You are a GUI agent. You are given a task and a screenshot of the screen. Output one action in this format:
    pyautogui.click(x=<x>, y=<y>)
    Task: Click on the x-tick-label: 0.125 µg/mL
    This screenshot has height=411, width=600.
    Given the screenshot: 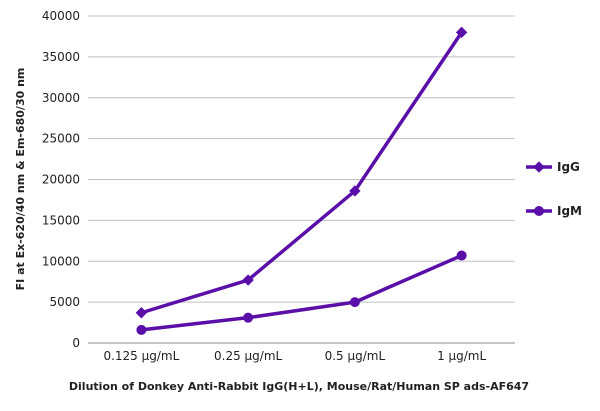 What is the action you would take?
    pyautogui.click(x=141, y=356)
    